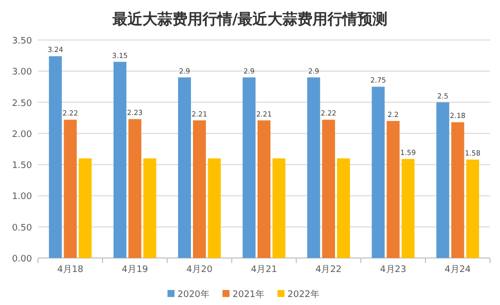 The image size is (500, 305). I want to click on chart-title: 最近大蒜费用行情/最近大蒜费用行情预测, so click(249, 19).